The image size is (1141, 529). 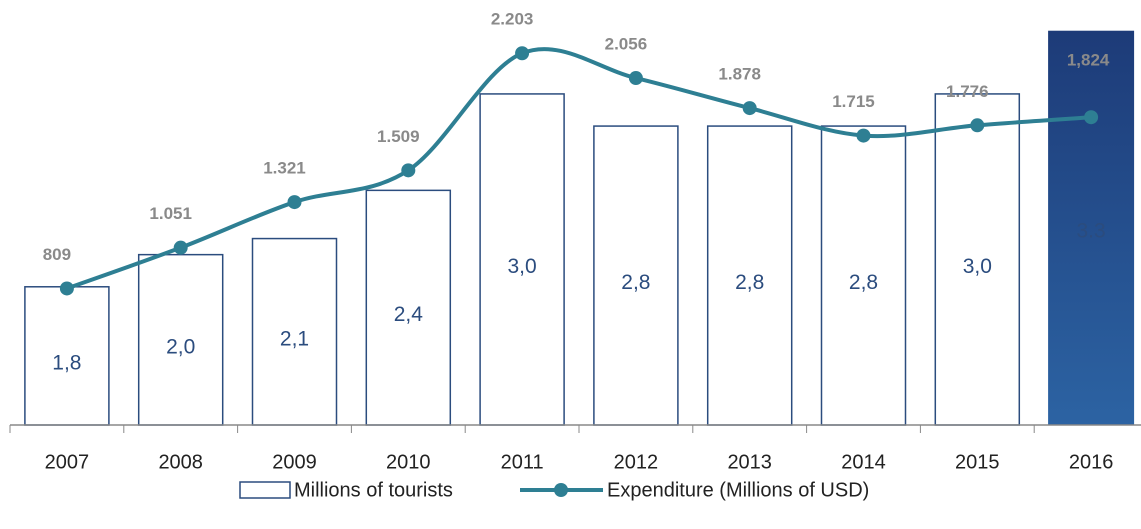 I want to click on bar-value-label: 2,4, so click(x=409, y=314).